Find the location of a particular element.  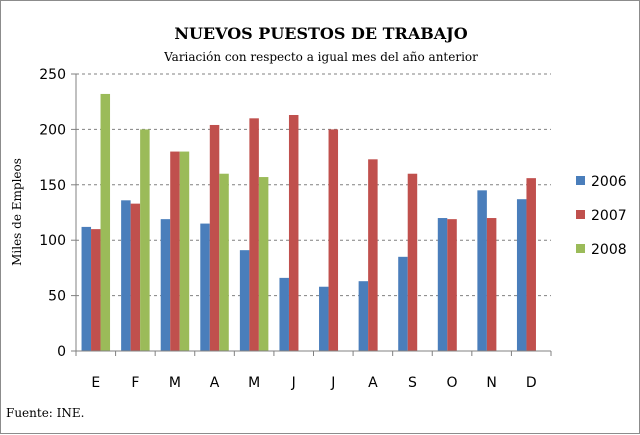

legend-swatch-2008 is located at coordinates (580, 248).